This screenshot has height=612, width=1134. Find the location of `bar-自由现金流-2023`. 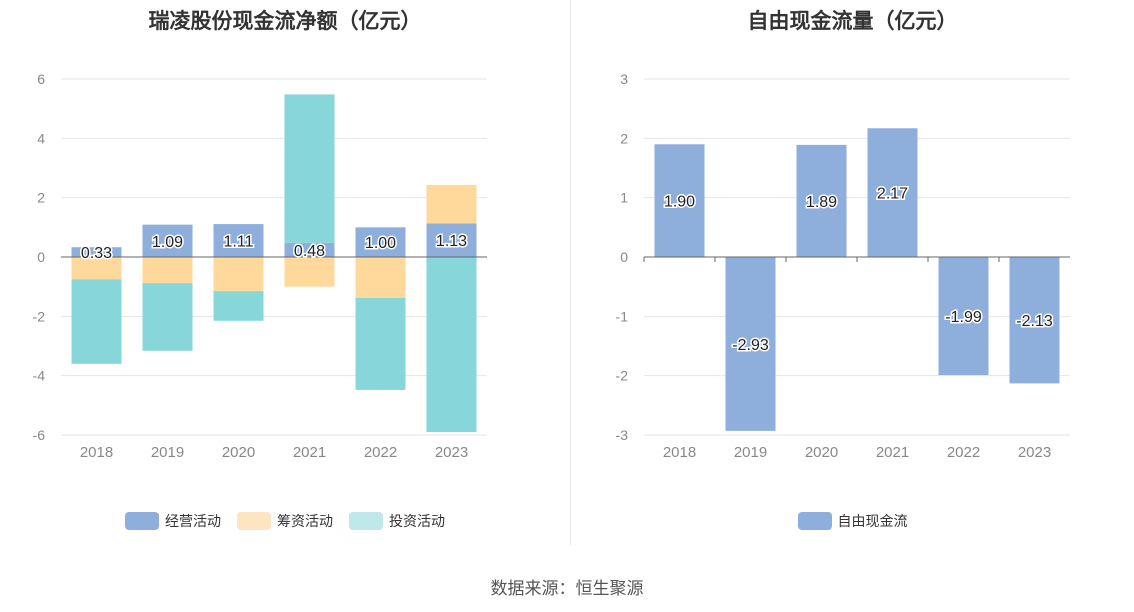

bar-自由现金流-2023 is located at coordinates (1034, 320).